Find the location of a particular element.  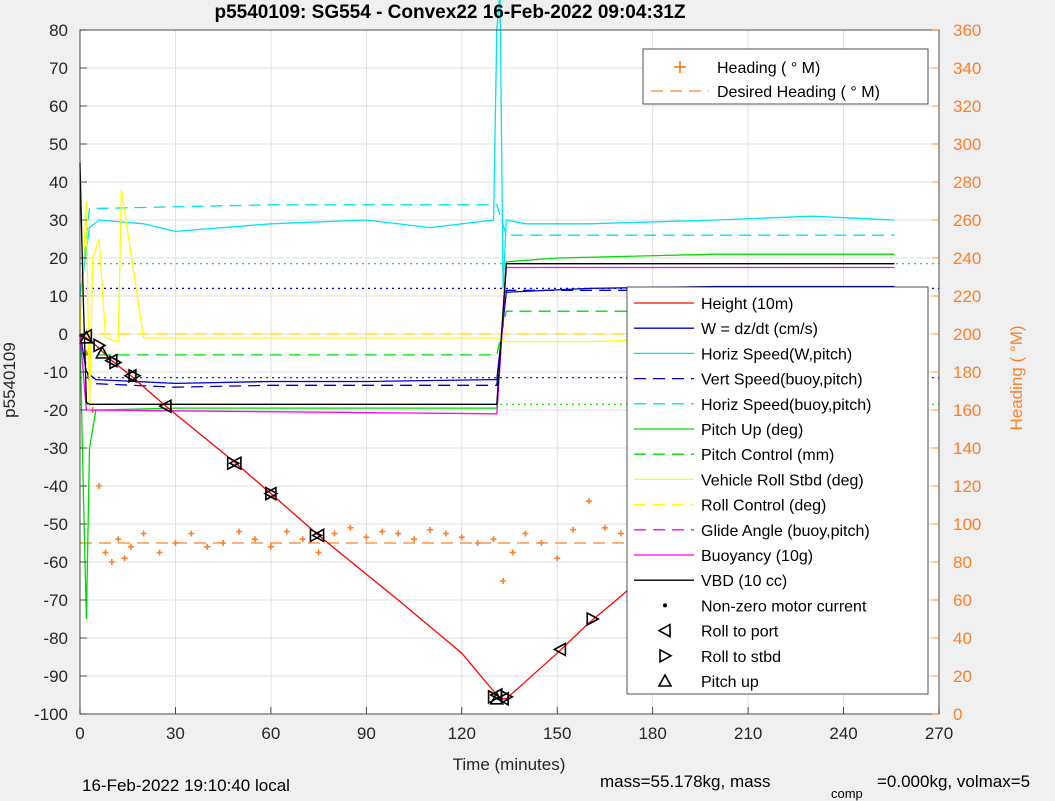

y-right-tick-label: 360 is located at coordinates (967, 30).